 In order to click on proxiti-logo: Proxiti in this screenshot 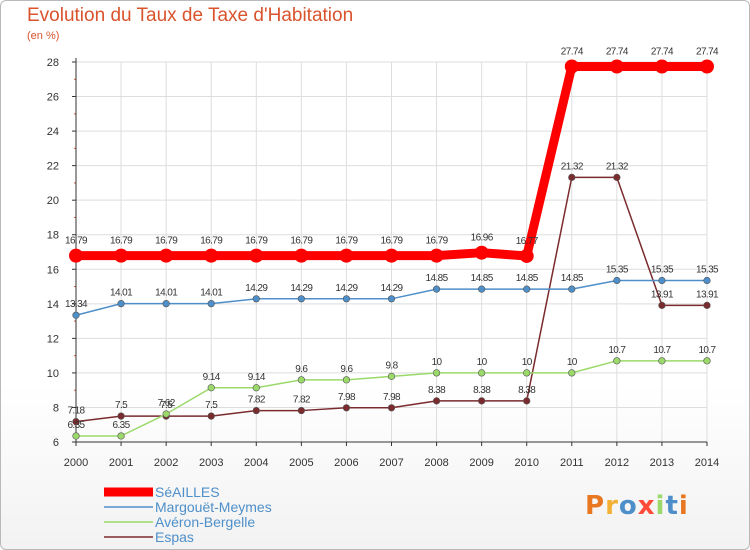, I will do `click(637, 506)`.